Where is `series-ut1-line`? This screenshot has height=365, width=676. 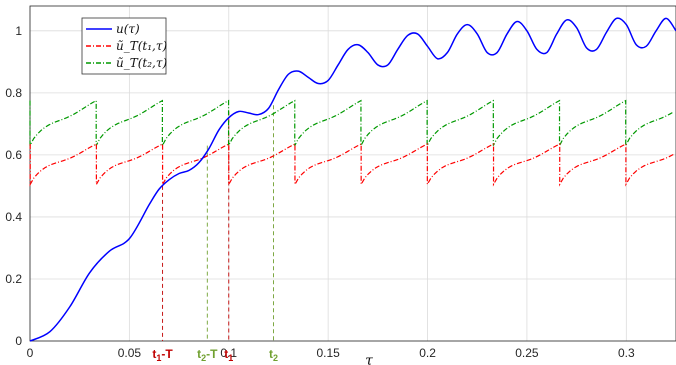
series-ut1-line is located at coordinates (351, 165).